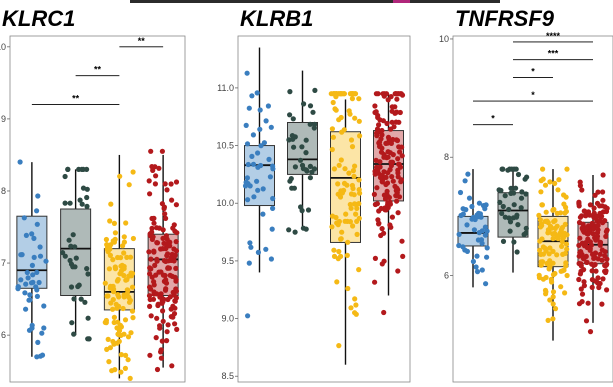 The image size is (613, 387). I want to click on y-tick-label: 9.0, so click(227, 319).